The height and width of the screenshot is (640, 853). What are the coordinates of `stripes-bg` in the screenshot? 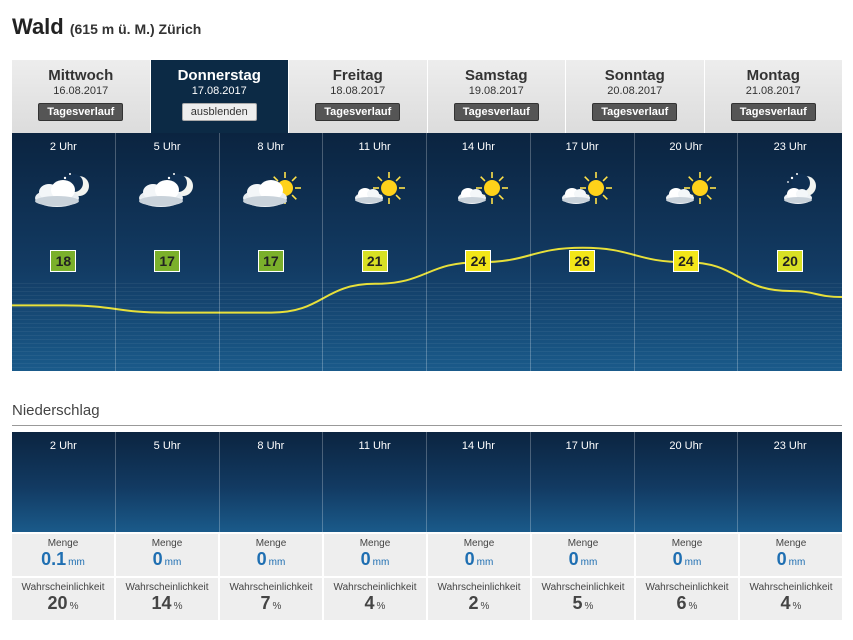 It's located at (427, 327).